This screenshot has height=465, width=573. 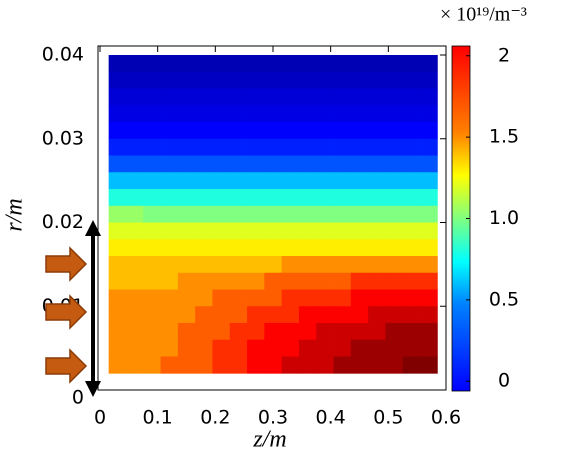 What do you see at coordinates (504, 137) in the screenshot?
I see `colorbar-tick-label: 1.5` at bounding box center [504, 137].